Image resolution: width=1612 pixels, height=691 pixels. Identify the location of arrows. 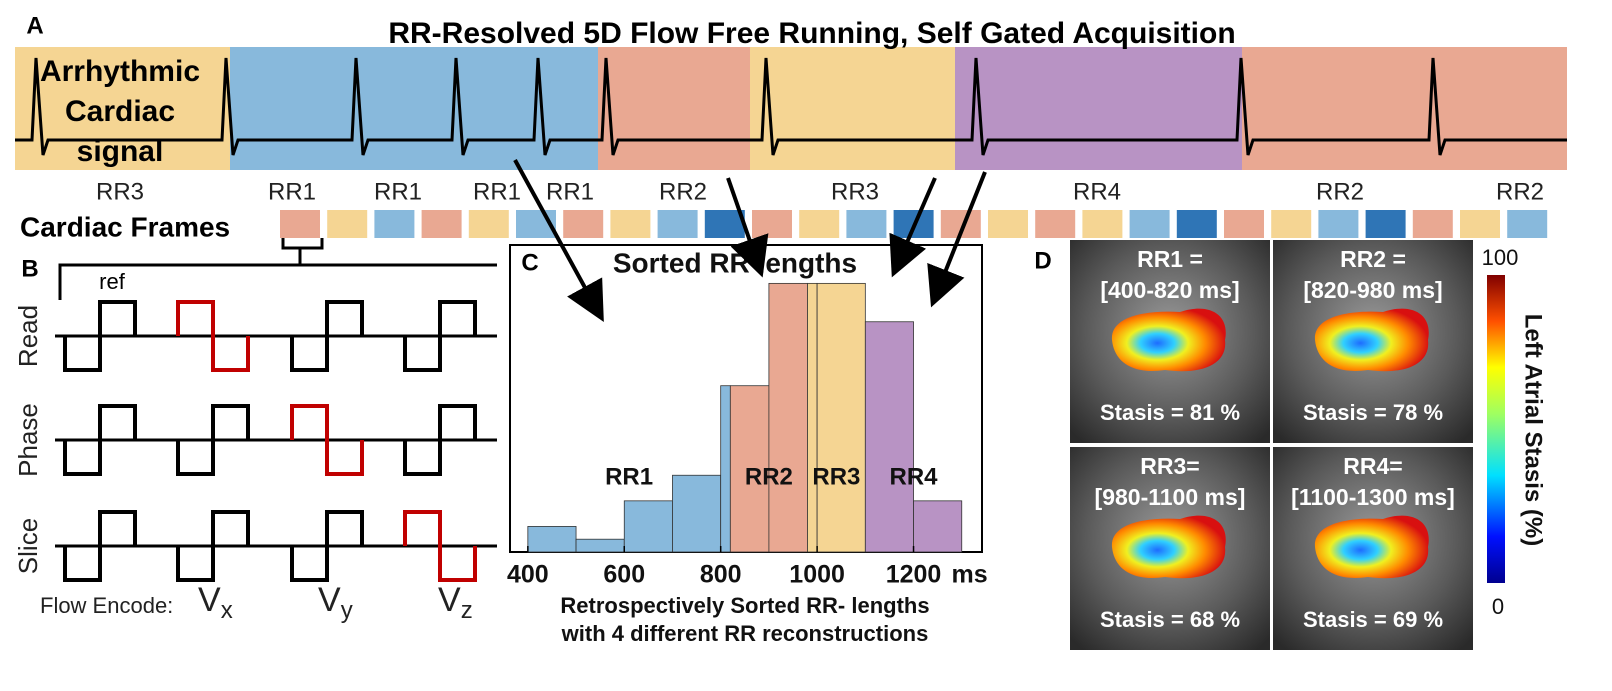
(750, 241).